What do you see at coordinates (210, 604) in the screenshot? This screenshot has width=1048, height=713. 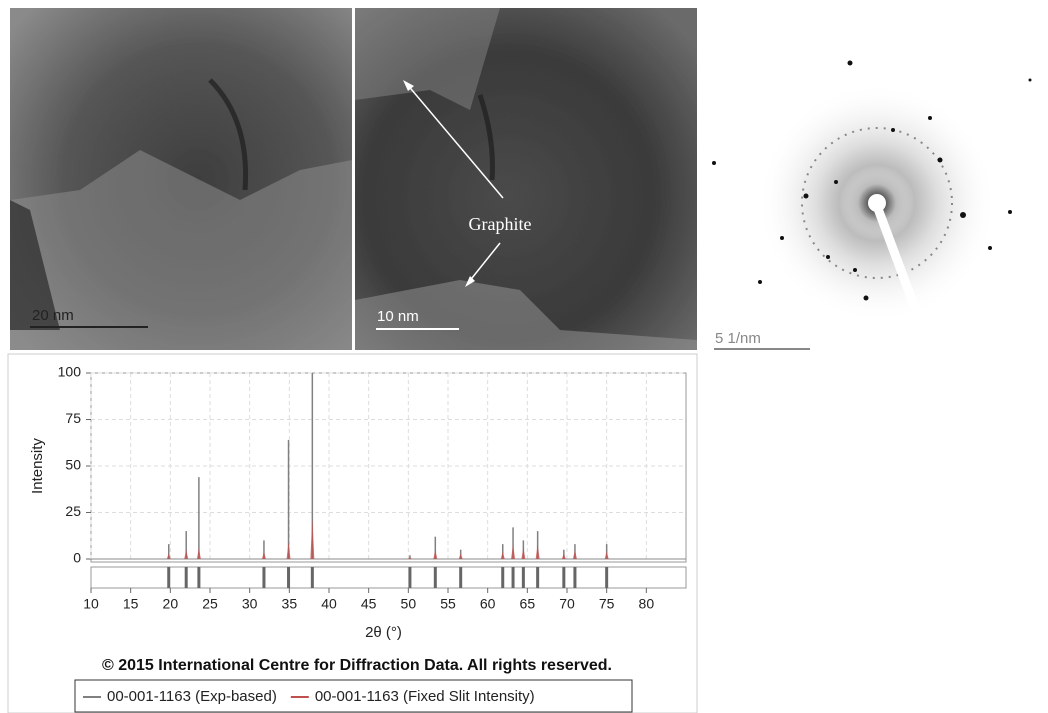 I see `x-tick-label: 25` at bounding box center [210, 604].